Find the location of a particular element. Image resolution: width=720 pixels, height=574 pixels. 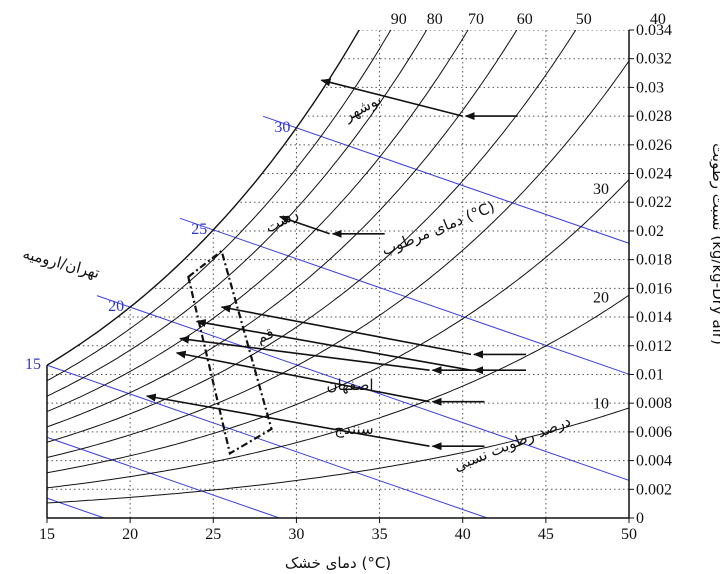

rh-label-right: 30 is located at coordinates (601, 189).